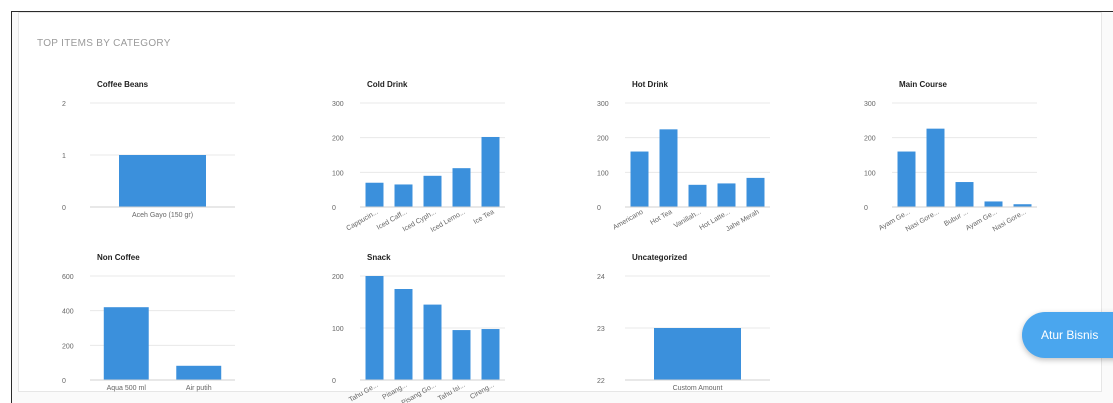 Image resolution: width=1113 pixels, height=403 pixels. Describe the element at coordinates (162, 215) in the screenshot. I see `x-tick-label: Aceh Gayo (150 gr)` at that location.